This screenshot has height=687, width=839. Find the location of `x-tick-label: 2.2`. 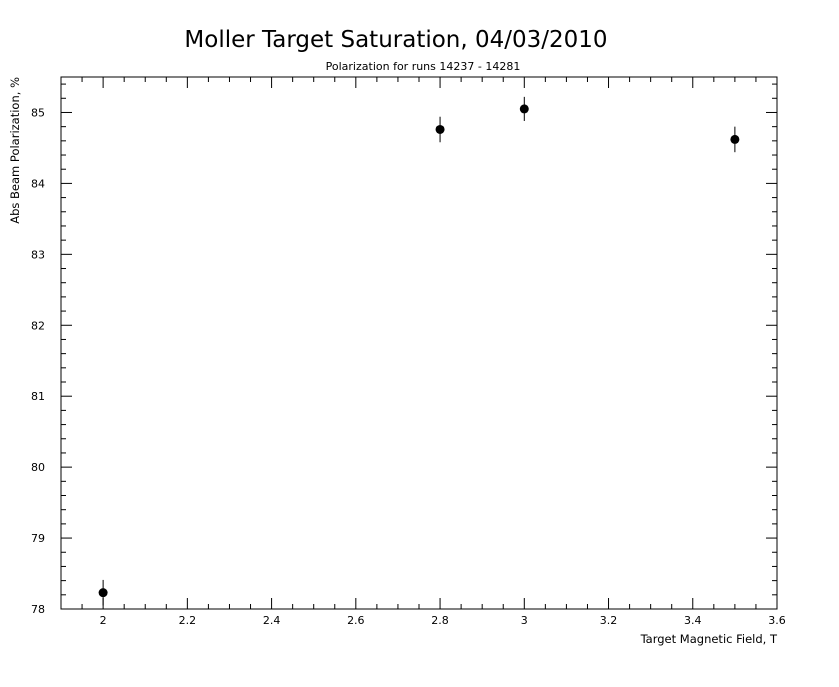

x-tick-label: 2.2 is located at coordinates (188, 620).